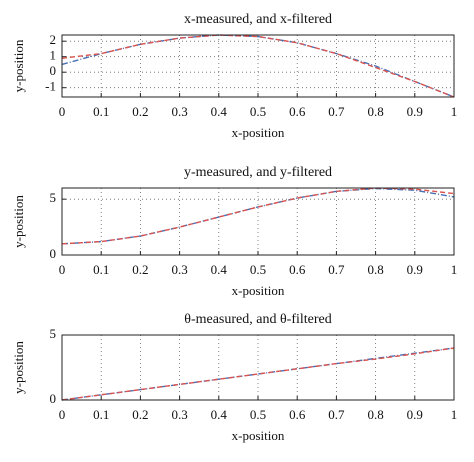  I want to click on chart-title: y-measured, and y-filtered, so click(258, 172).